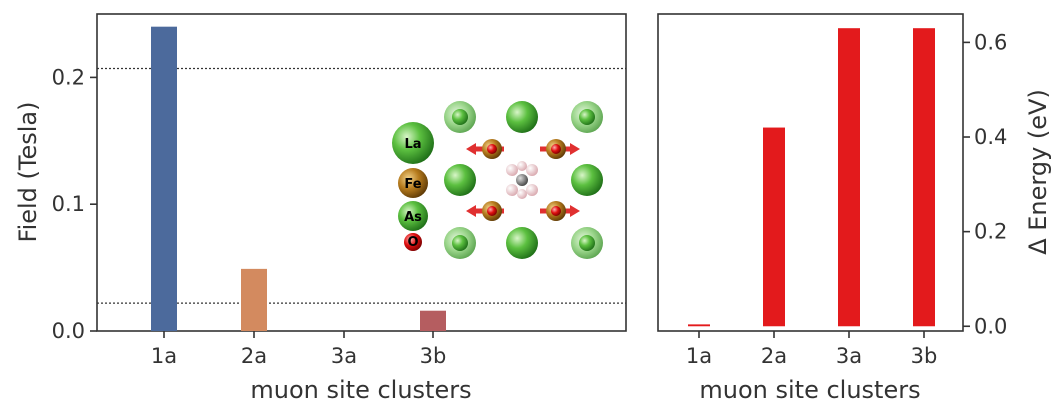 Image resolution: width=1057 pixels, height=403 pixels. Describe the element at coordinates (809, 389) in the screenshot. I see `right-x-axis-label: muon site clusters` at that location.